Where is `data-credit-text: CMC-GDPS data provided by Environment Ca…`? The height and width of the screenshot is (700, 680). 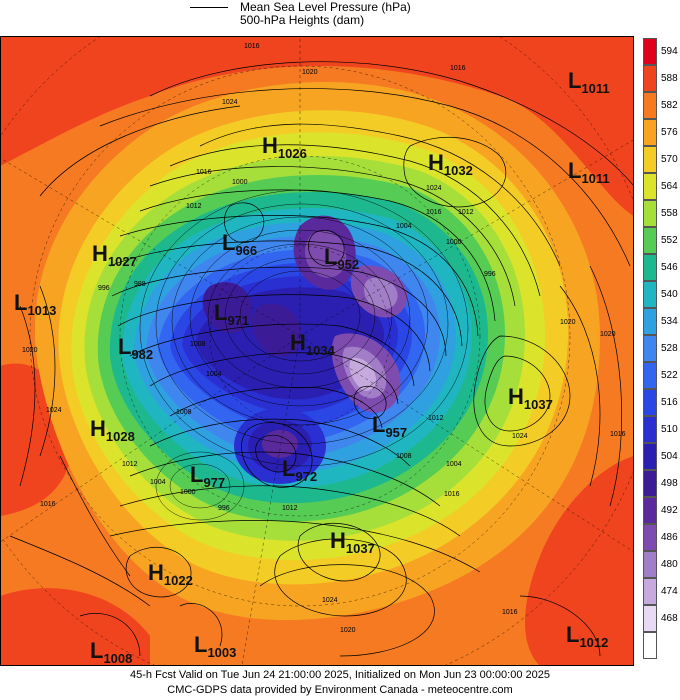 data-credit-text: CMC-GDPS data provided by Environment Ca… is located at coordinates (340, 690).